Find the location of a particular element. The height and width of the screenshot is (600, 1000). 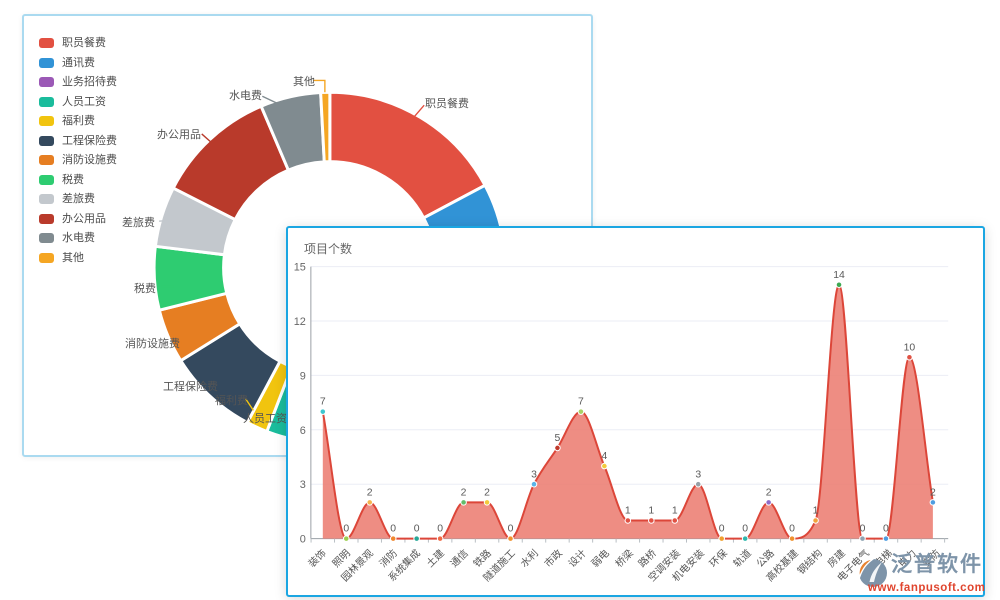

legend-item: 税费 is located at coordinates (78, 179).